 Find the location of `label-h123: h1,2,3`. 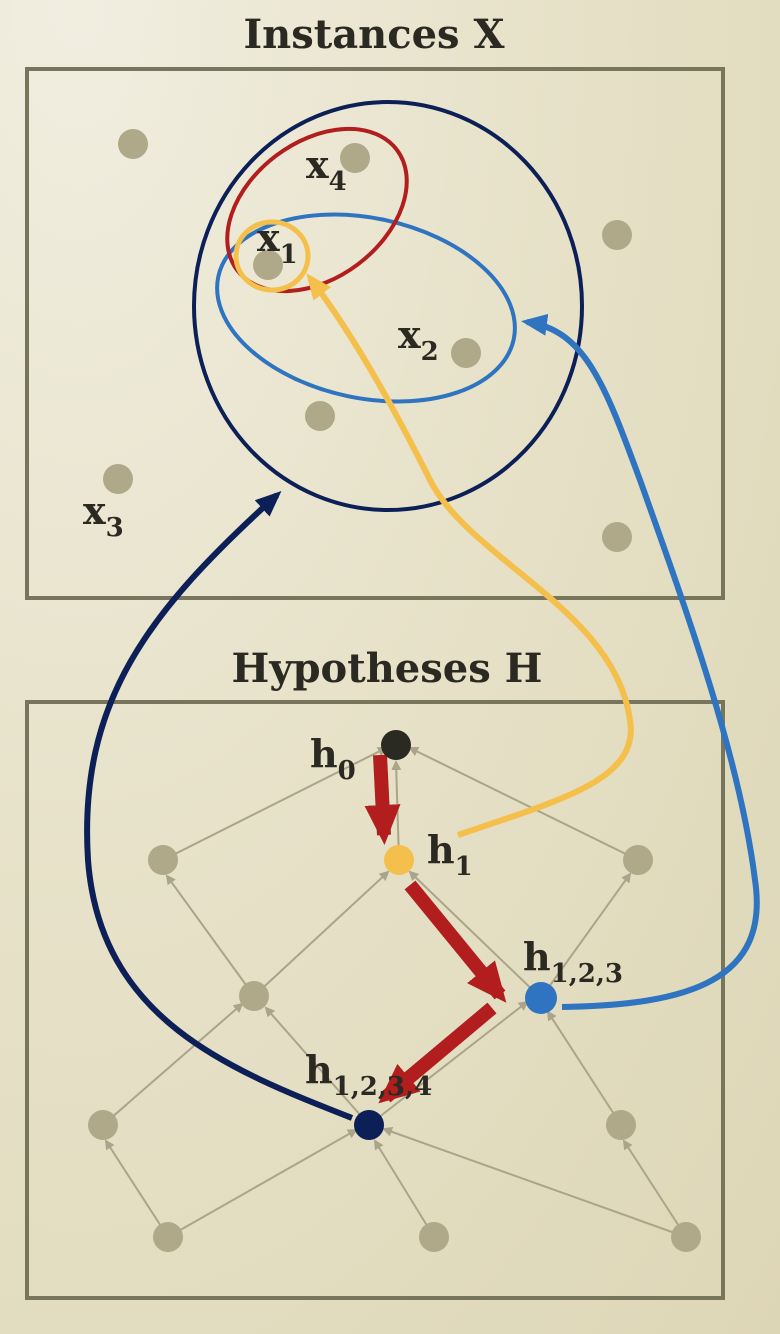

label-h123: h1,2,3 is located at coordinates (573, 961).